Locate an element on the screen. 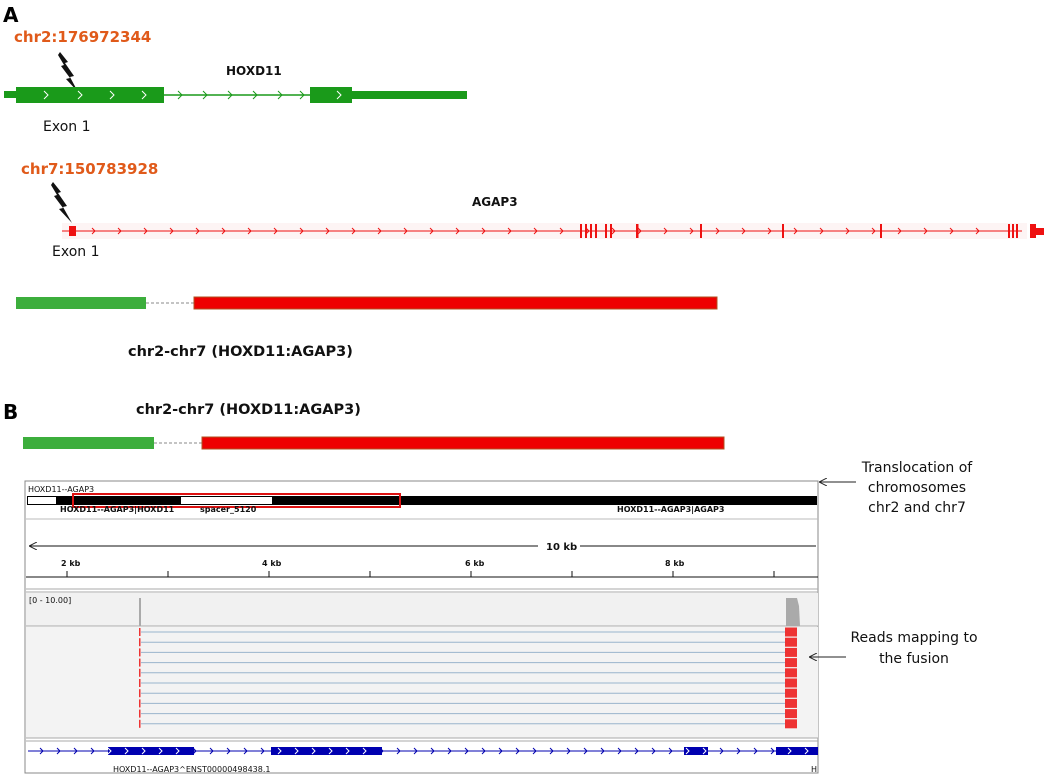  translocation-note-line1: Translocation of is located at coordinates (917, 468).